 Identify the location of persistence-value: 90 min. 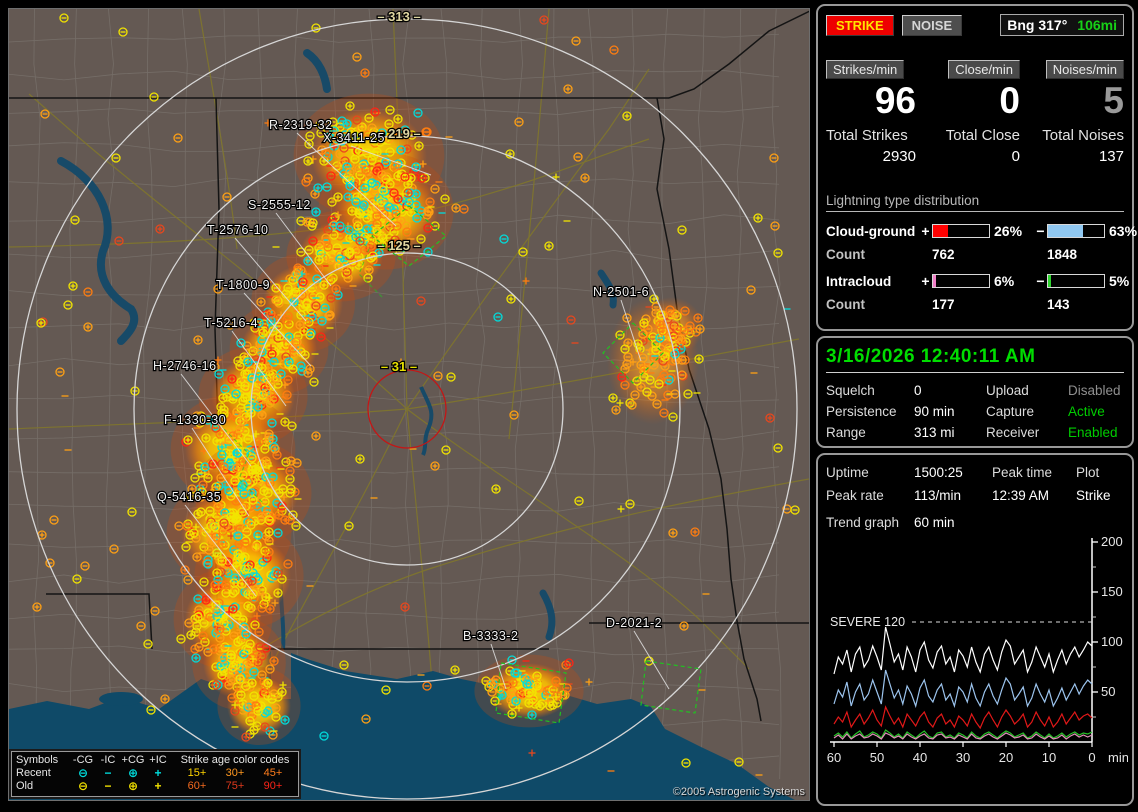
(934, 411).